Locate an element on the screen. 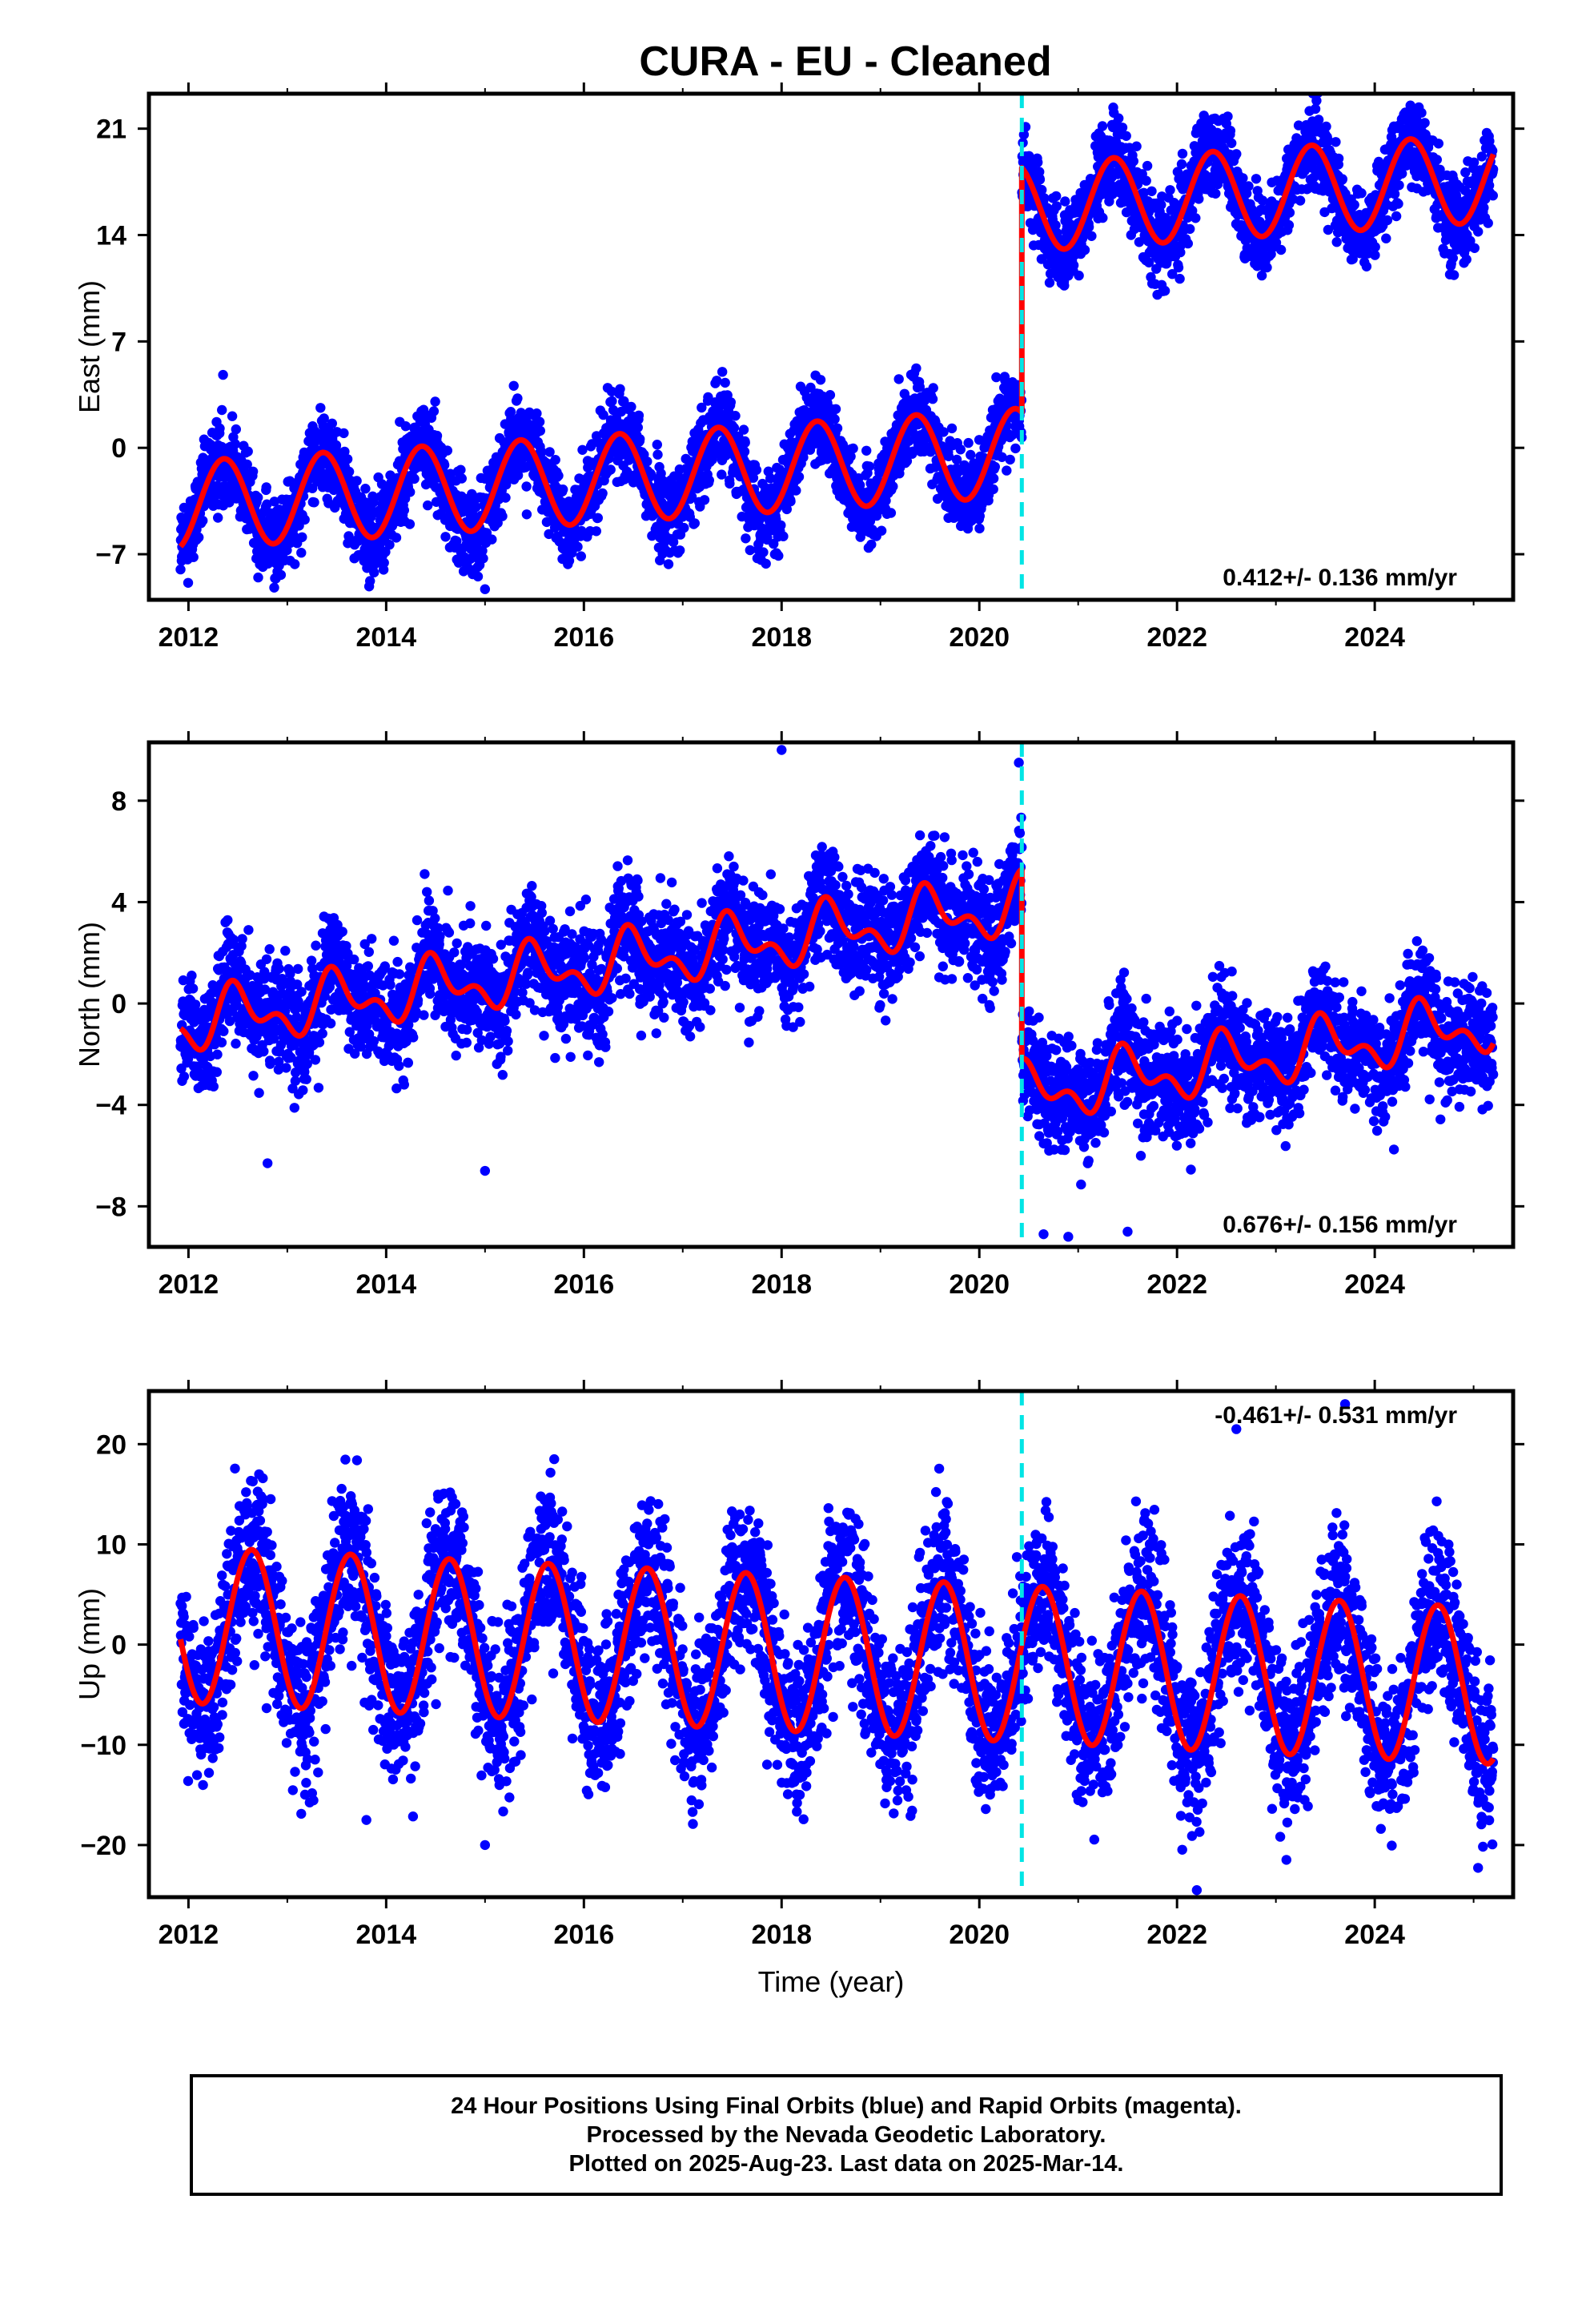 Image resolution: width=1582 pixels, height=2324 pixels. figure-title: CURA - EU - Cleaned is located at coordinates (845, 61).